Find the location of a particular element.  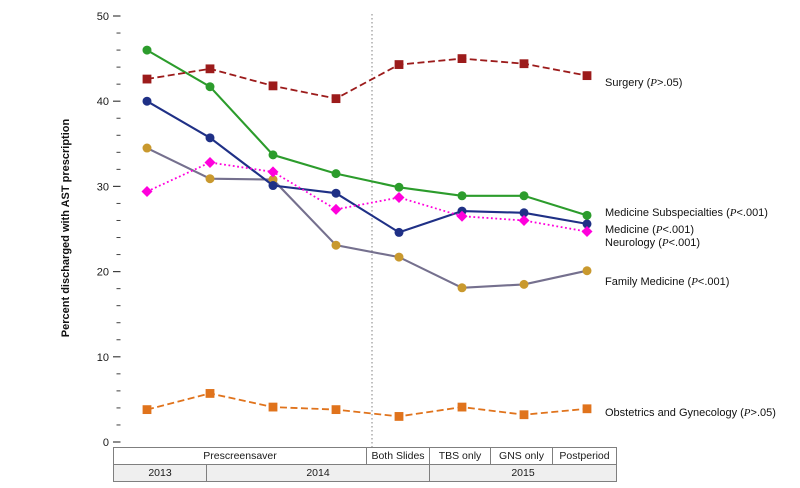

series-label-neurology: Neurology (P<.001) is located at coordinates (653, 243).